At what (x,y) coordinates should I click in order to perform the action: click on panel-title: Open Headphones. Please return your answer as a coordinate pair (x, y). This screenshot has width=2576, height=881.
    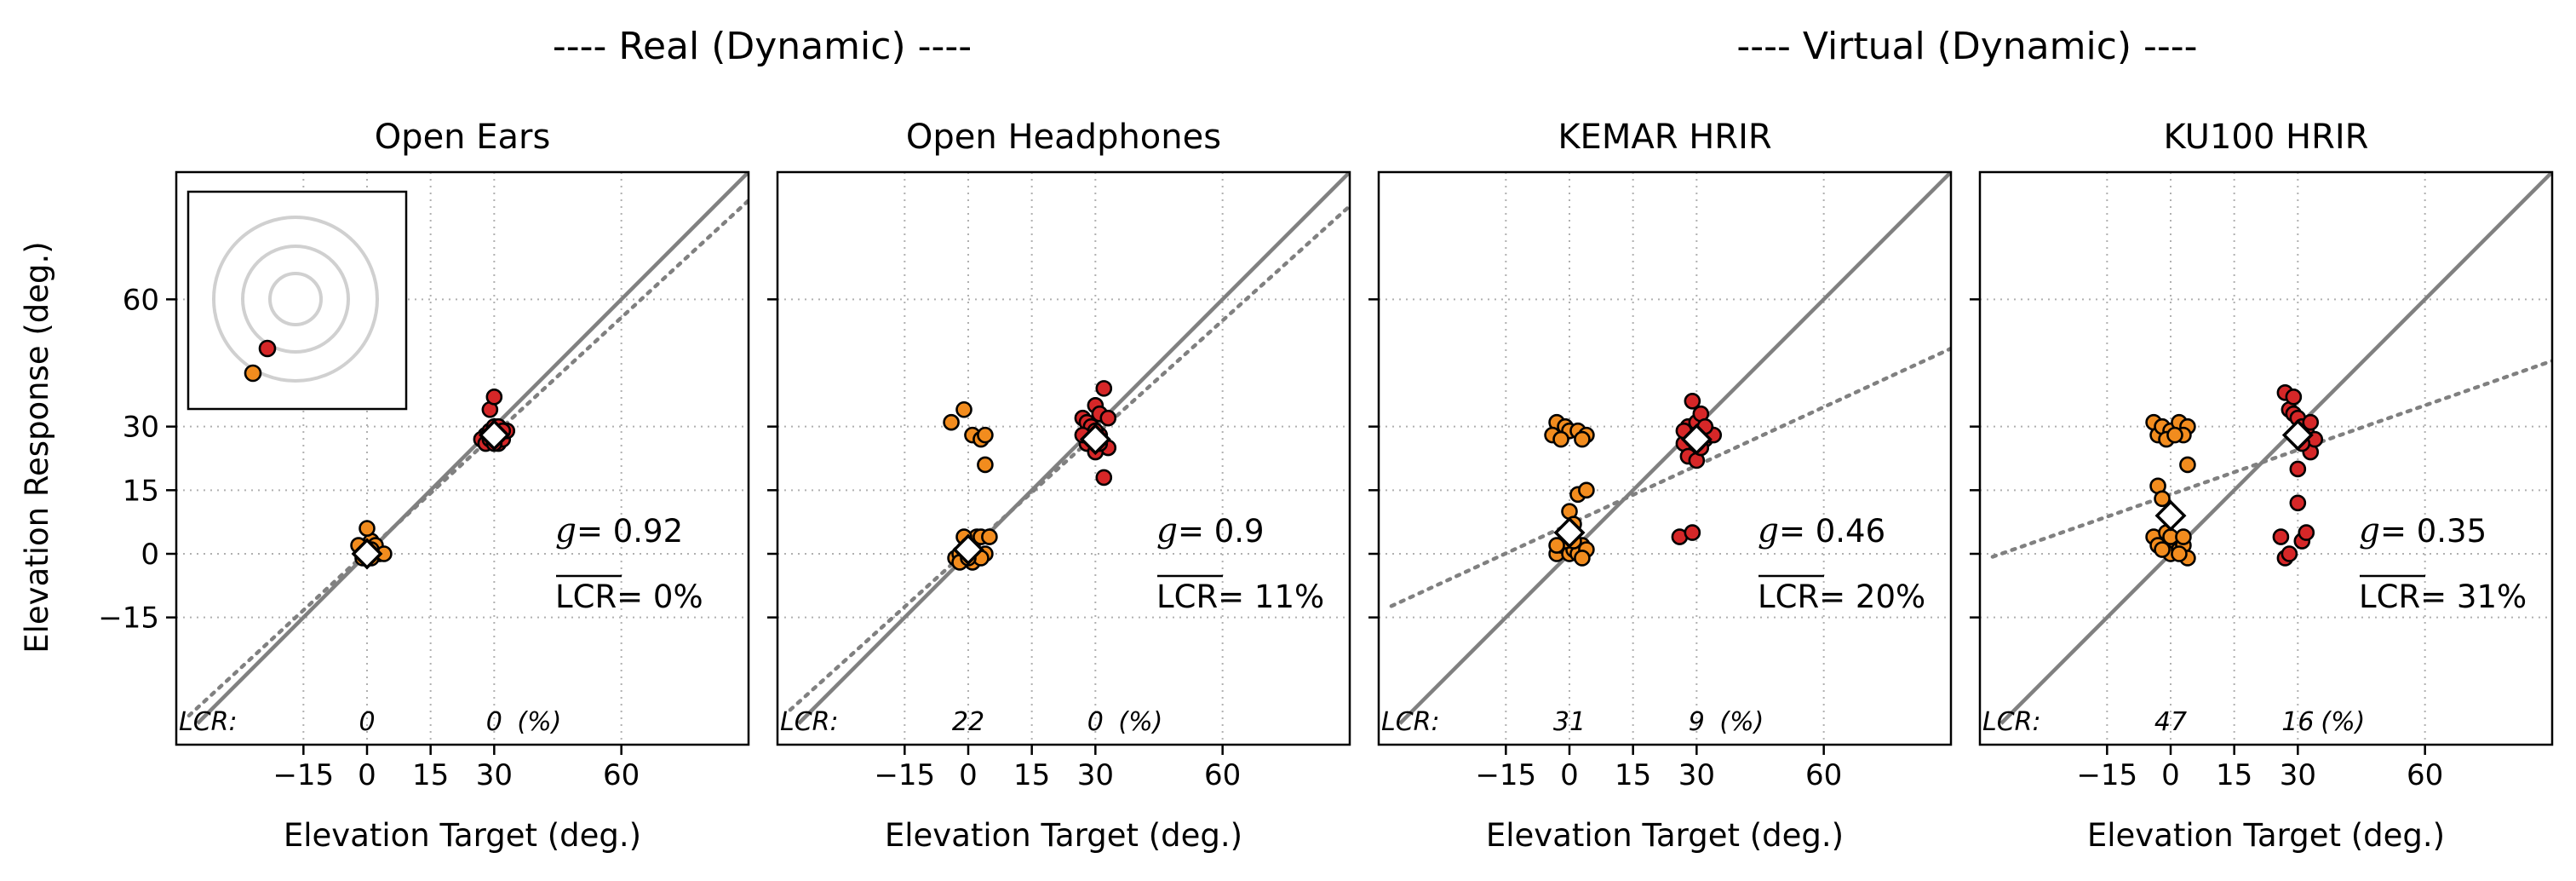
    Looking at the image, I should click on (1063, 137).